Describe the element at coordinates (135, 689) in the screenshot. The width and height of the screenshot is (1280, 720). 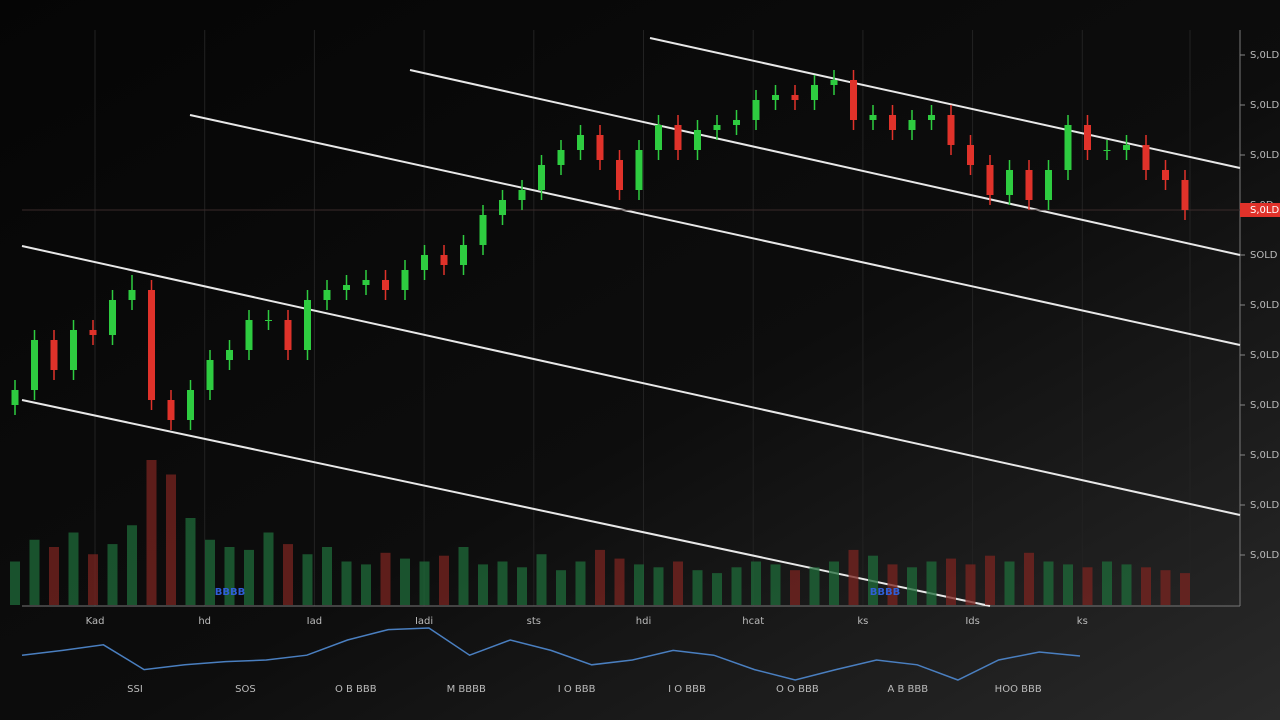
I see `bottom-label: SSI` at that location.